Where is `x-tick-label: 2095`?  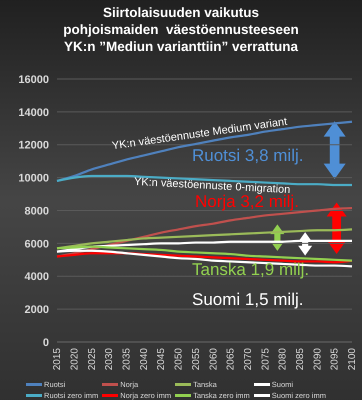
x-tick-label: 2095 is located at coordinates (335, 359).